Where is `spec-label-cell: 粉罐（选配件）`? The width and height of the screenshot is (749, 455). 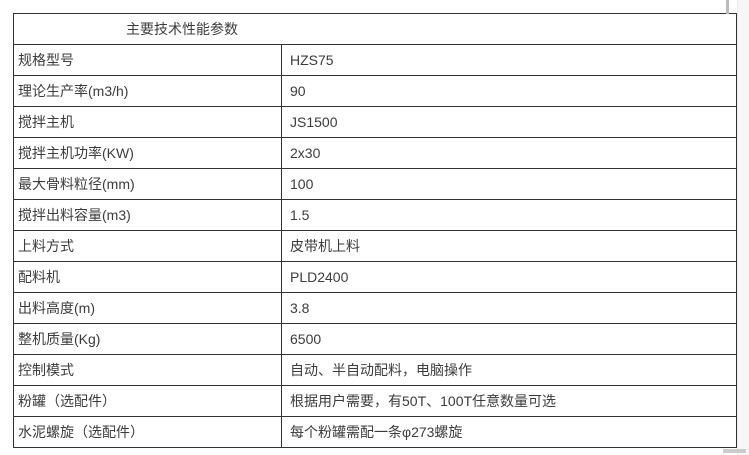
spec-label-cell: 粉罐（选配件） is located at coordinates (147, 401).